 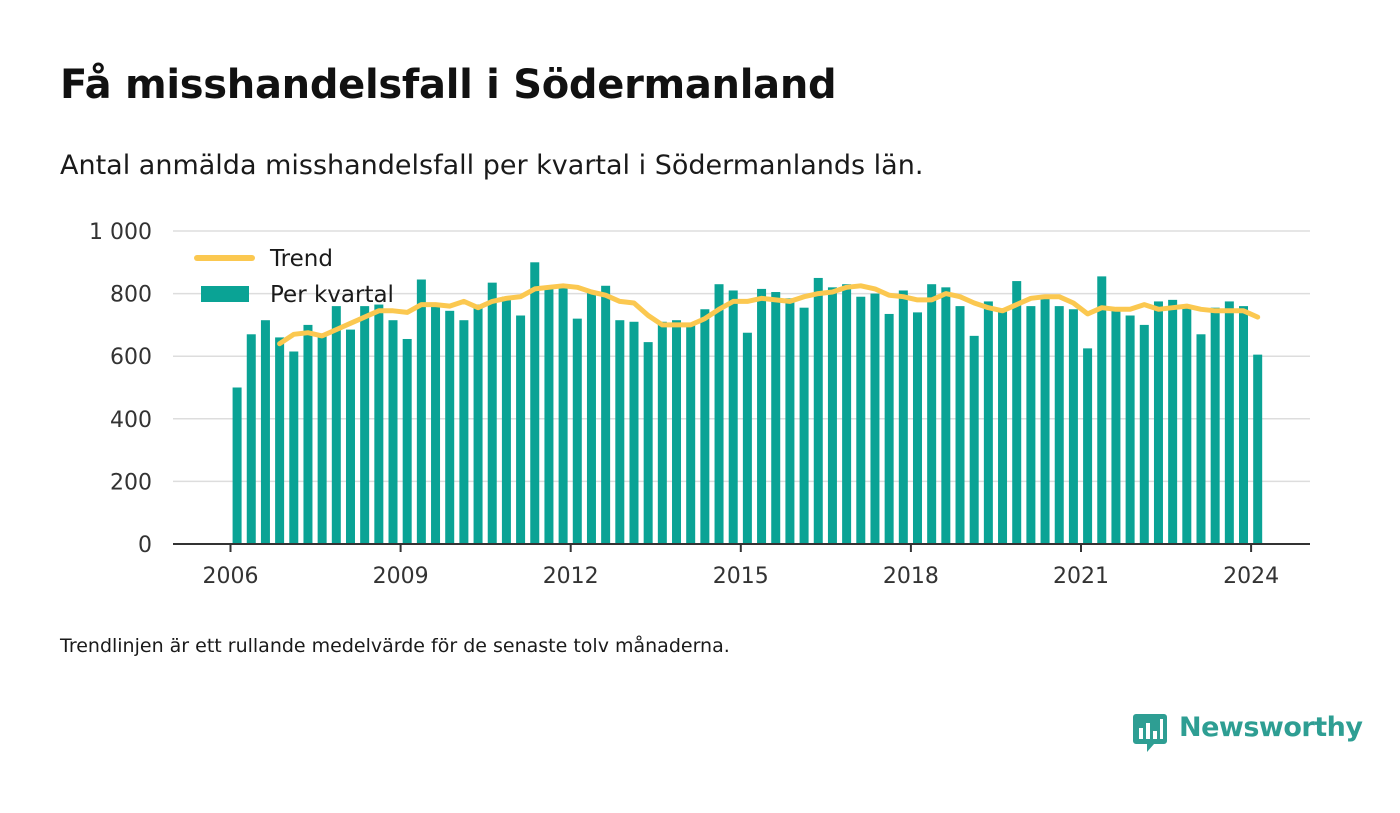 I want to click on x-tick-label: 2012, so click(x=571, y=576).